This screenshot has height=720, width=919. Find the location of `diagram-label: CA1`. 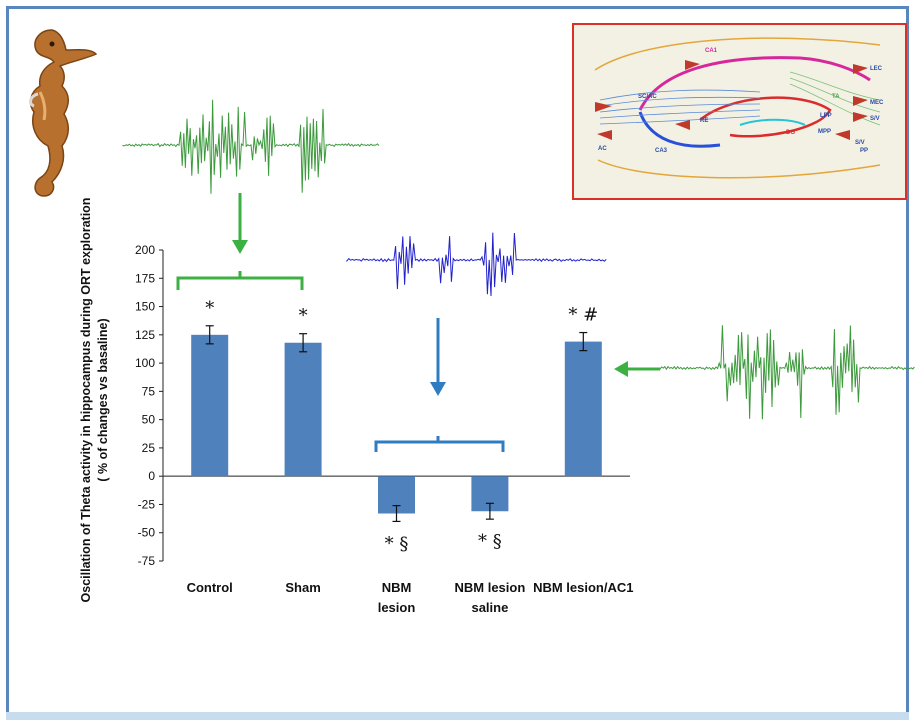

diagram-label: CA1 is located at coordinates (711, 51).